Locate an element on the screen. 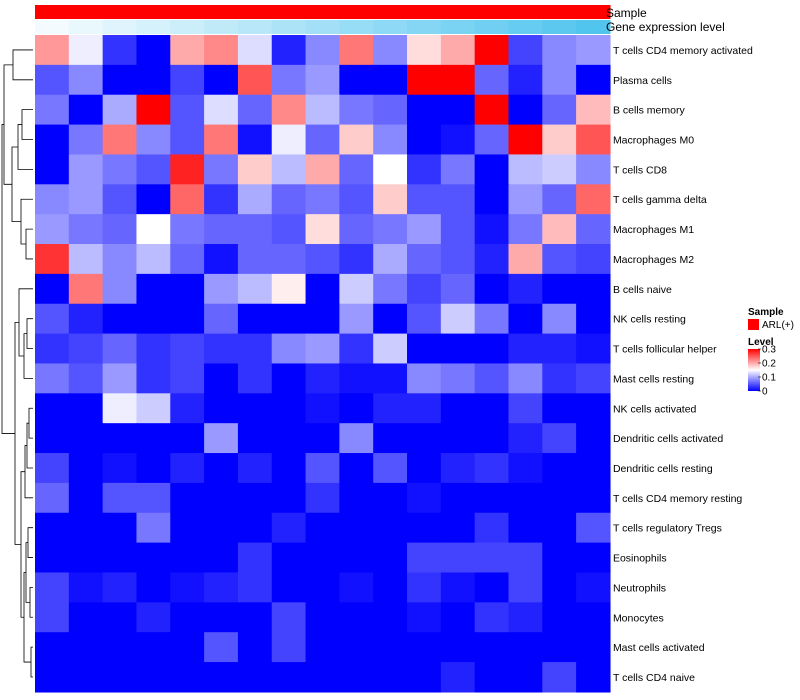 This screenshot has width=800, height=700. legend-tick-label: 0.2 is located at coordinates (769, 364).